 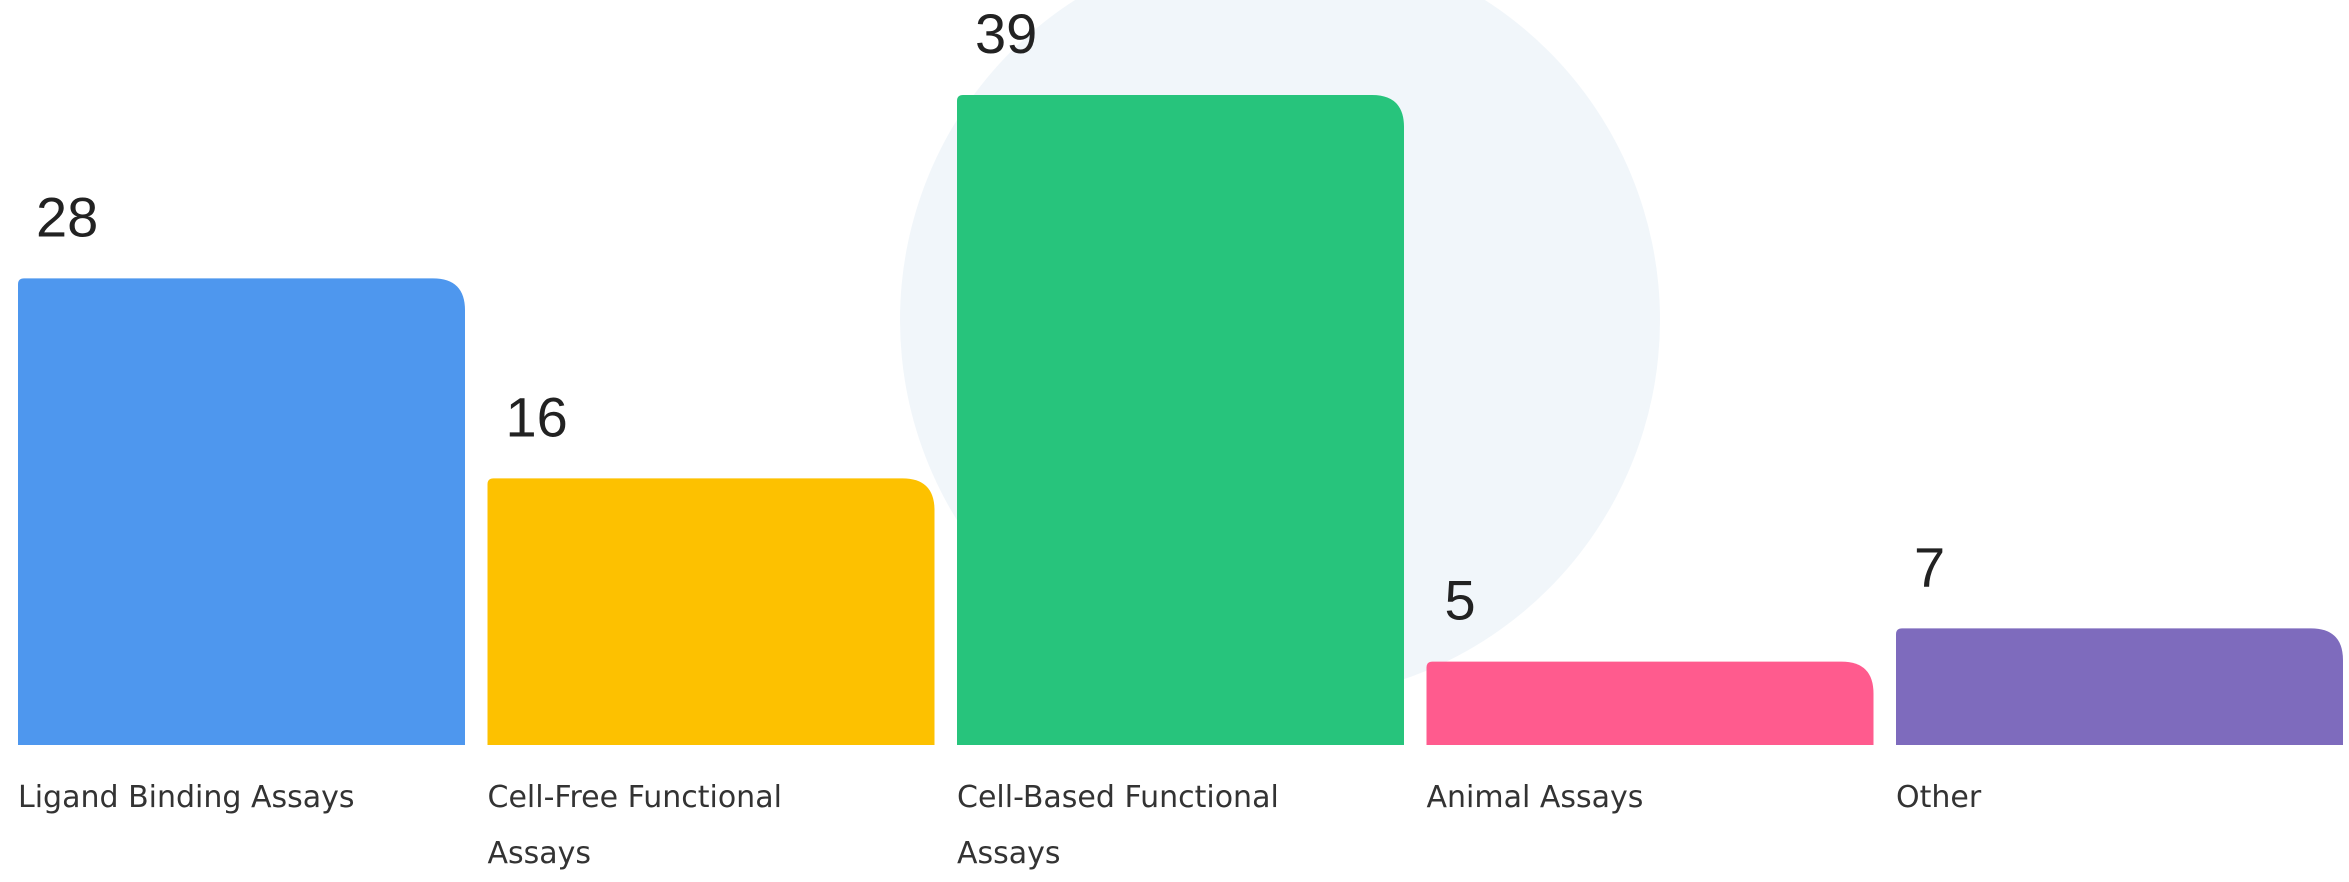 I want to click on value-label: 28, so click(x=67, y=216).